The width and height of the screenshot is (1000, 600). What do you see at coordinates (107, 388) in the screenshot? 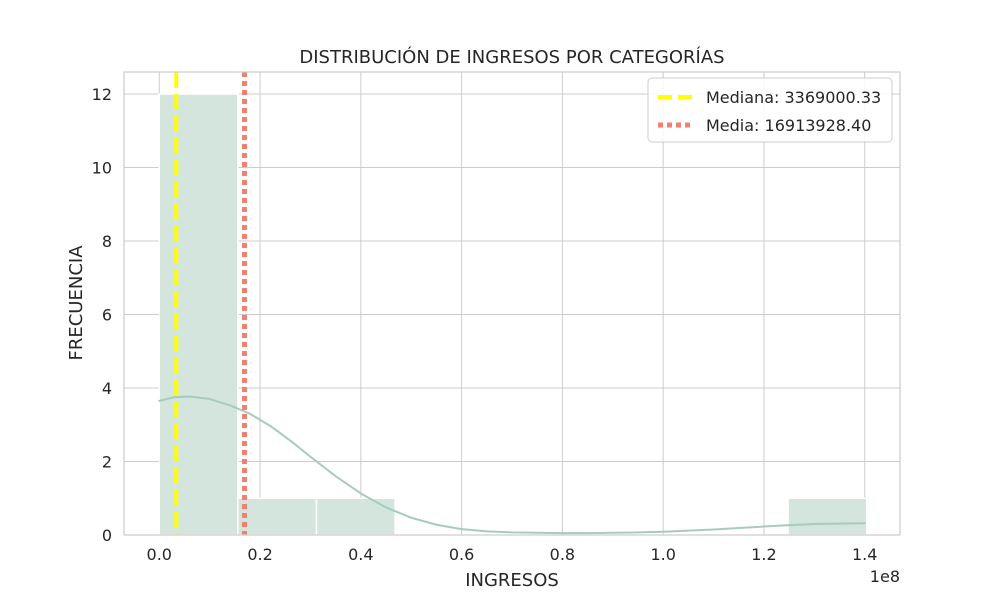
I see `y-tick-label: 4` at bounding box center [107, 388].